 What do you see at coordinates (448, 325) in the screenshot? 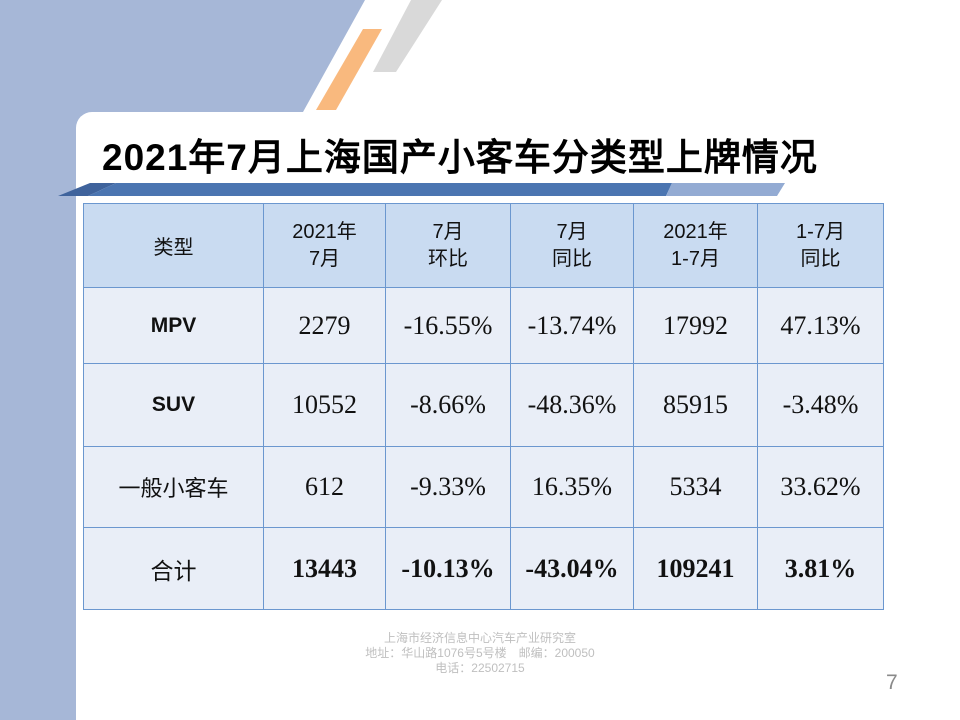
I see `cell-value: -16.55%` at bounding box center [448, 325].